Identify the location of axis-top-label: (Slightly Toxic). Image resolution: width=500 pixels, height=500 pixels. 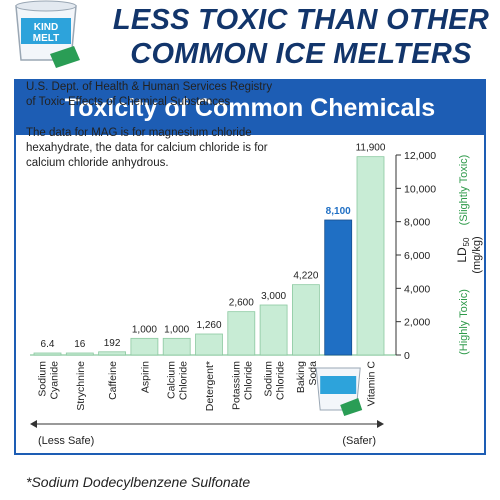
(464, 190).